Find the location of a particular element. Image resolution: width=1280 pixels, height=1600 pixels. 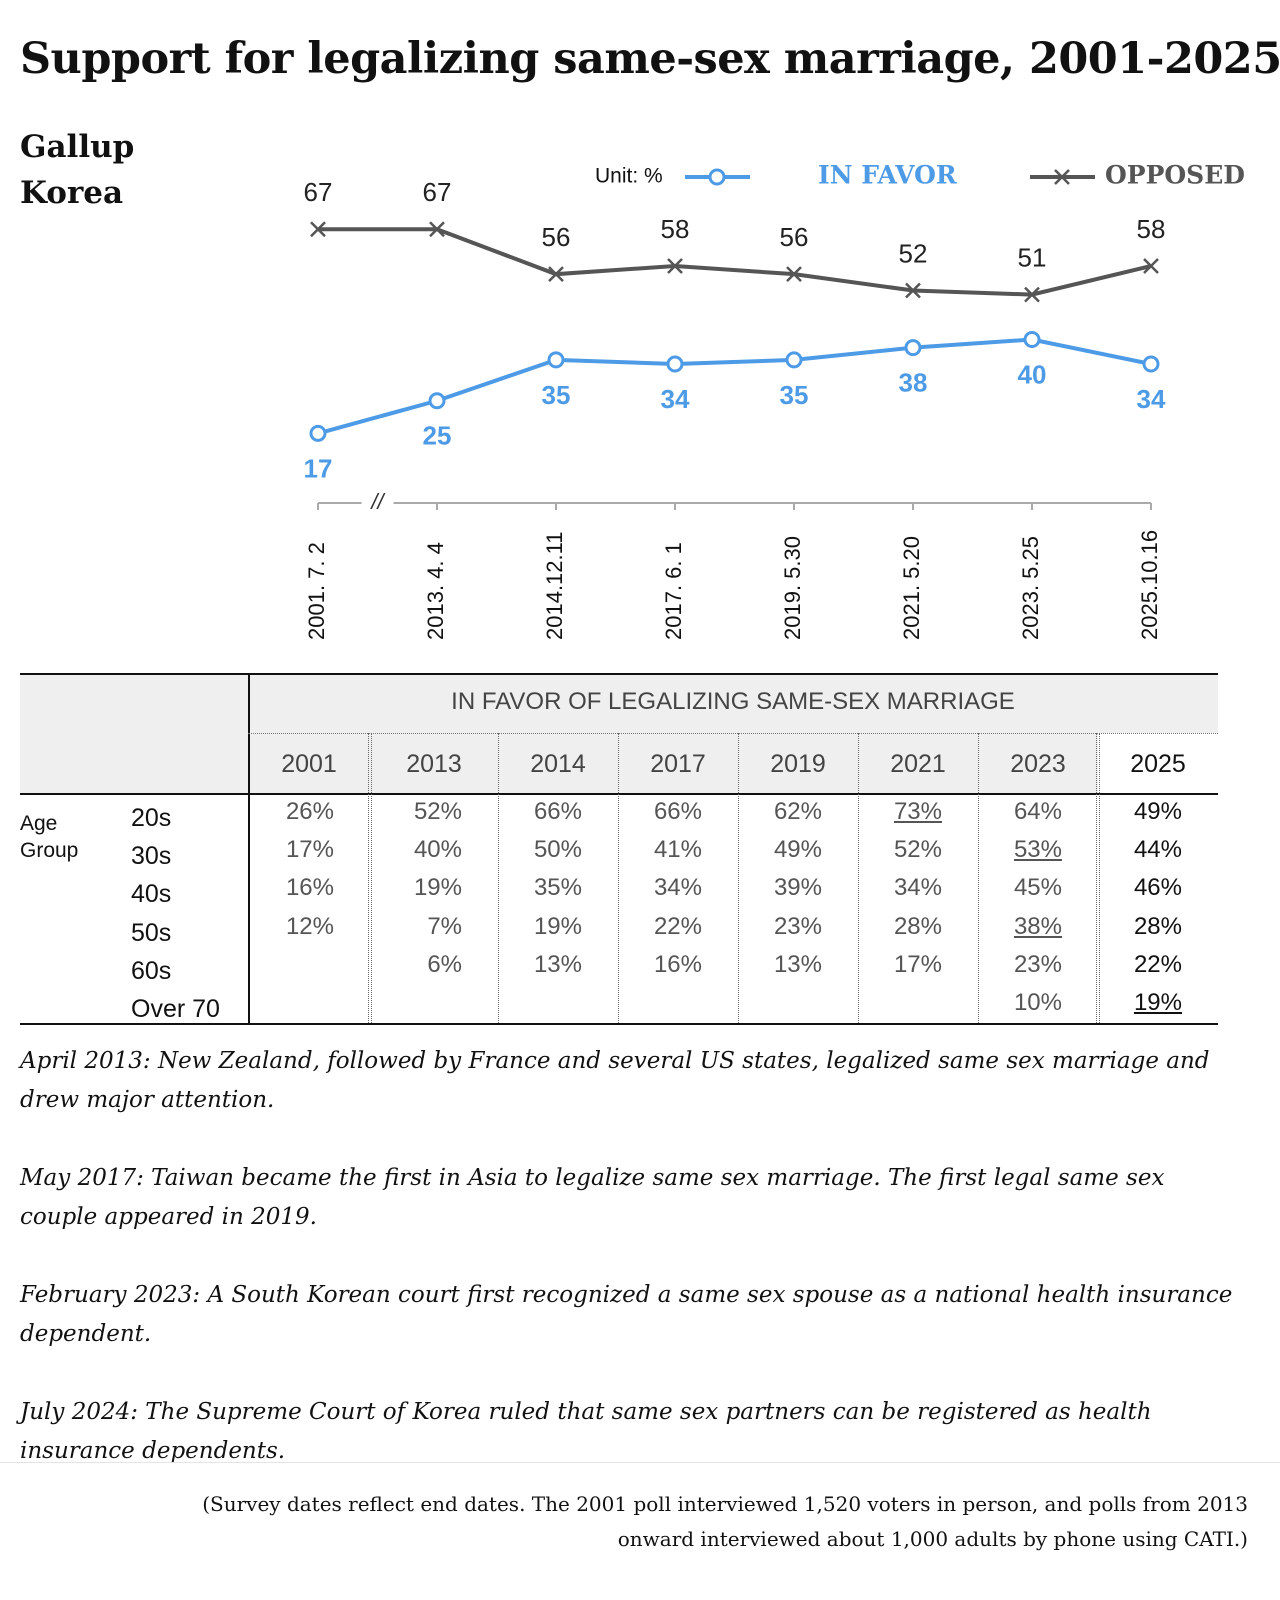

table-cell: 12% is located at coordinates (309, 926).